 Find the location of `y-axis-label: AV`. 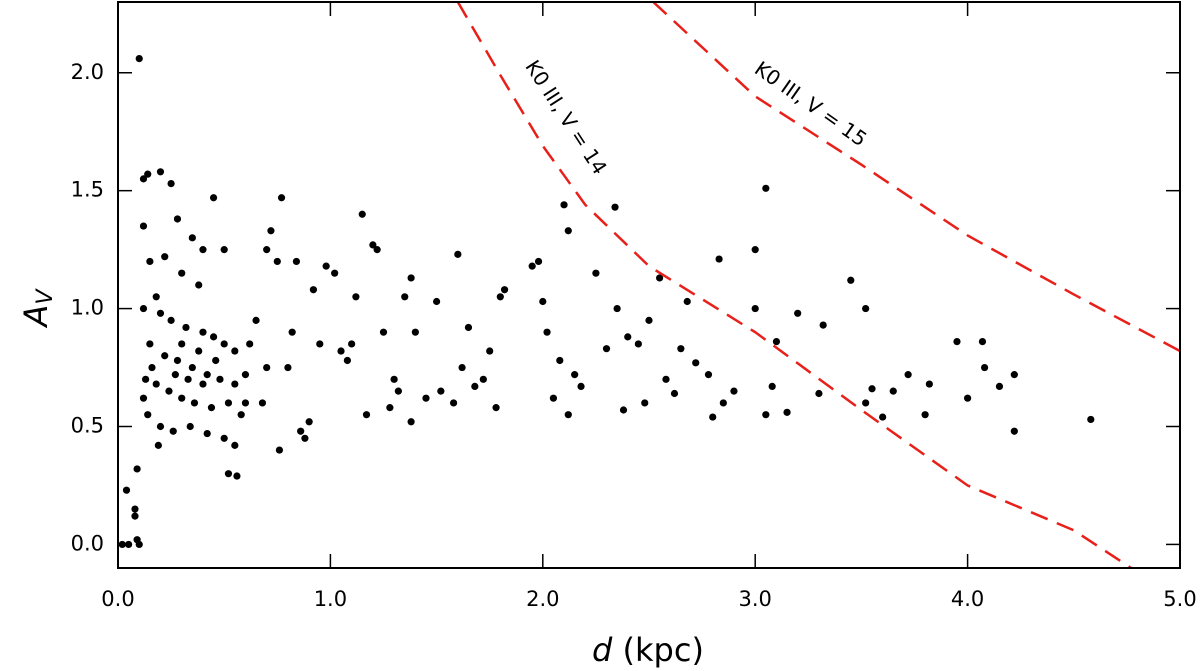

y-axis-label: AV is located at coordinates (37, 308).